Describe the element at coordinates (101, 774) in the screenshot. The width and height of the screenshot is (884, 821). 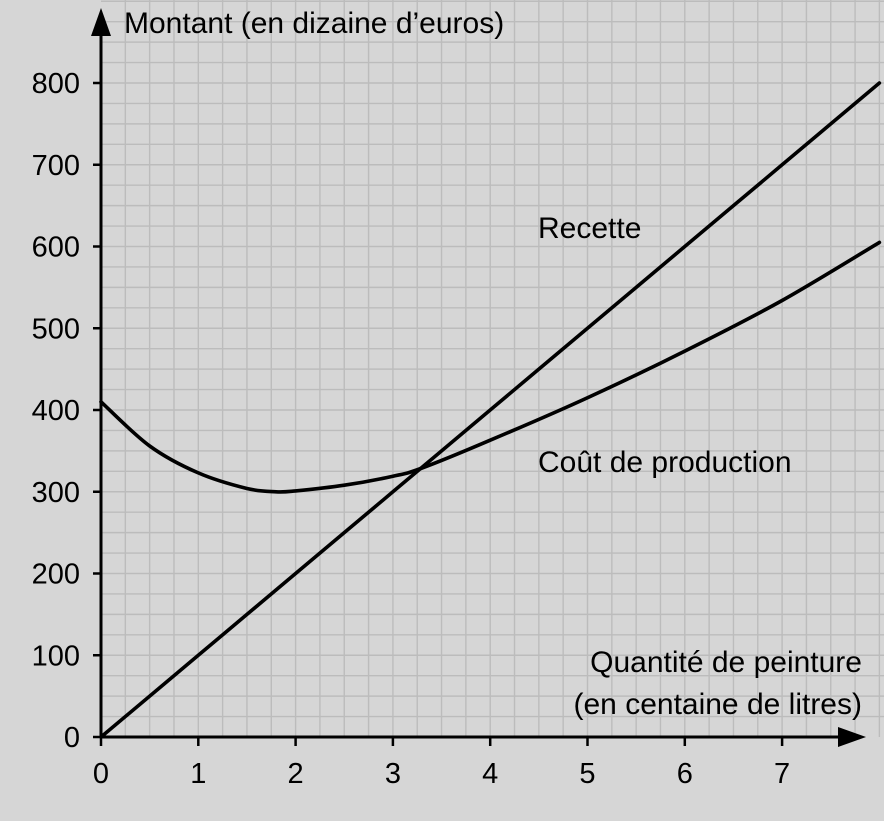
I see `x-tick-label: 0` at that location.